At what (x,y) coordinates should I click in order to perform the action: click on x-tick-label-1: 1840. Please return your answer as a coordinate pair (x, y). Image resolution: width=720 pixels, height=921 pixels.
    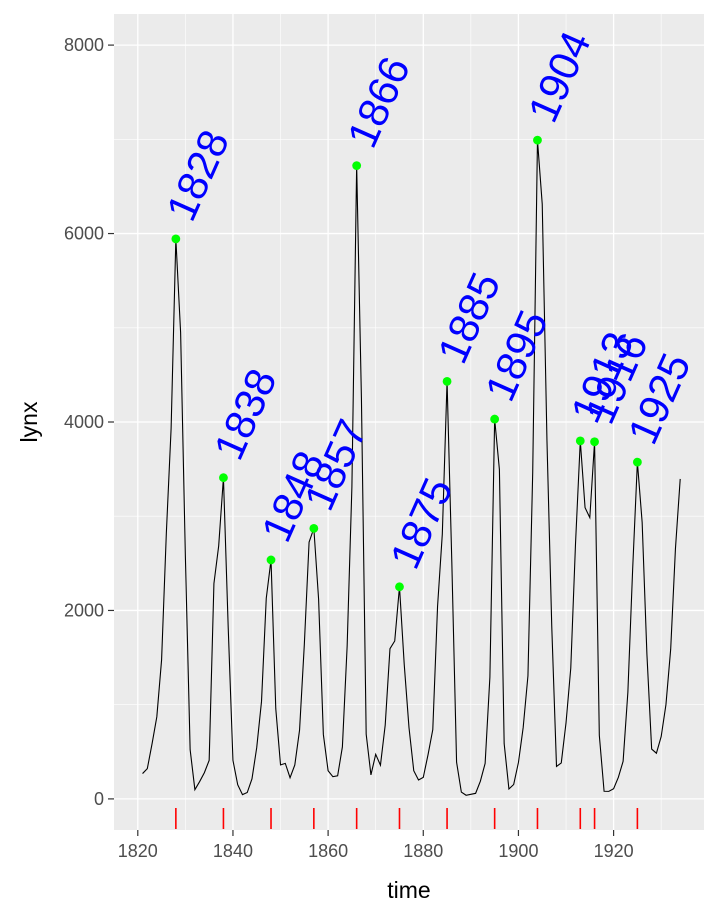
    Looking at the image, I should click on (233, 851).